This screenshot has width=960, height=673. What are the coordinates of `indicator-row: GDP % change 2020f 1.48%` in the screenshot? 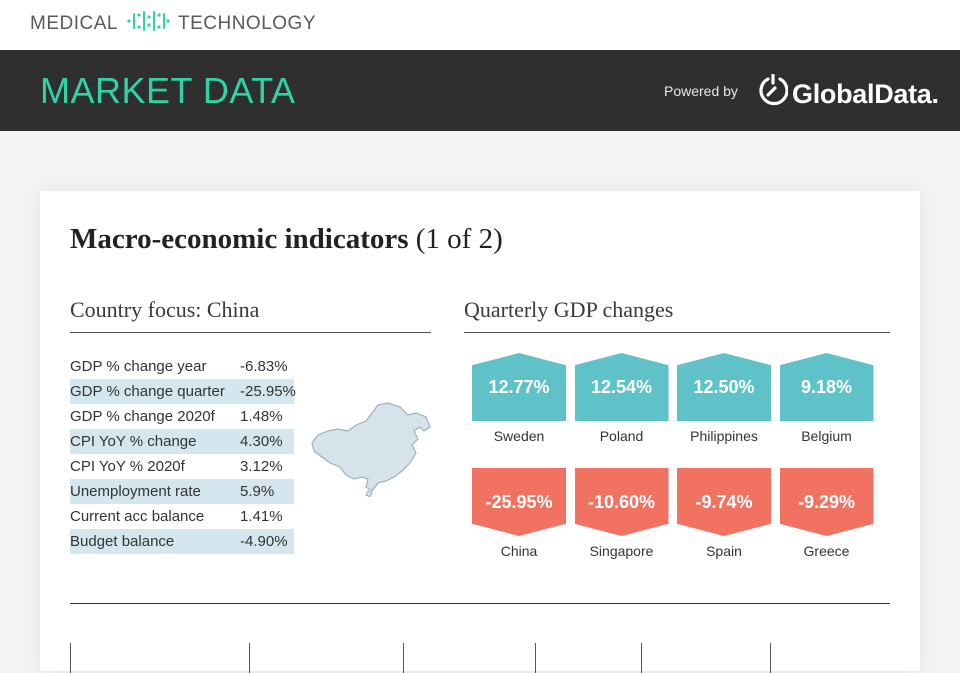 It's located at (182, 416).